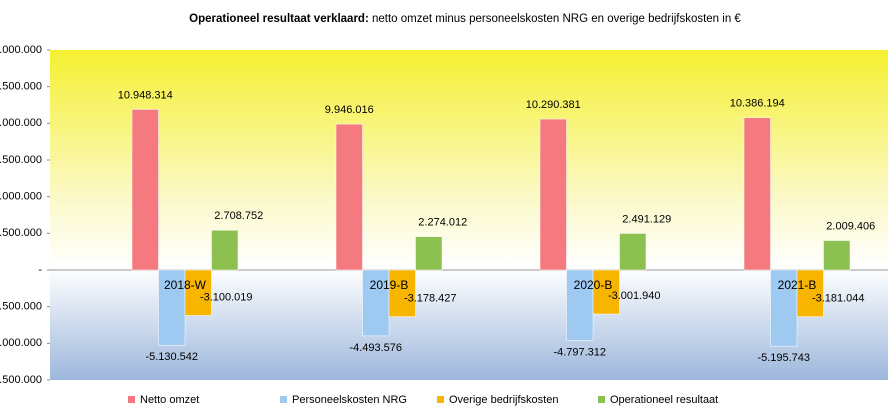  Describe the element at coordinates (185, 285) in the screenshot. I see `category-label: 2018-W` at that location.